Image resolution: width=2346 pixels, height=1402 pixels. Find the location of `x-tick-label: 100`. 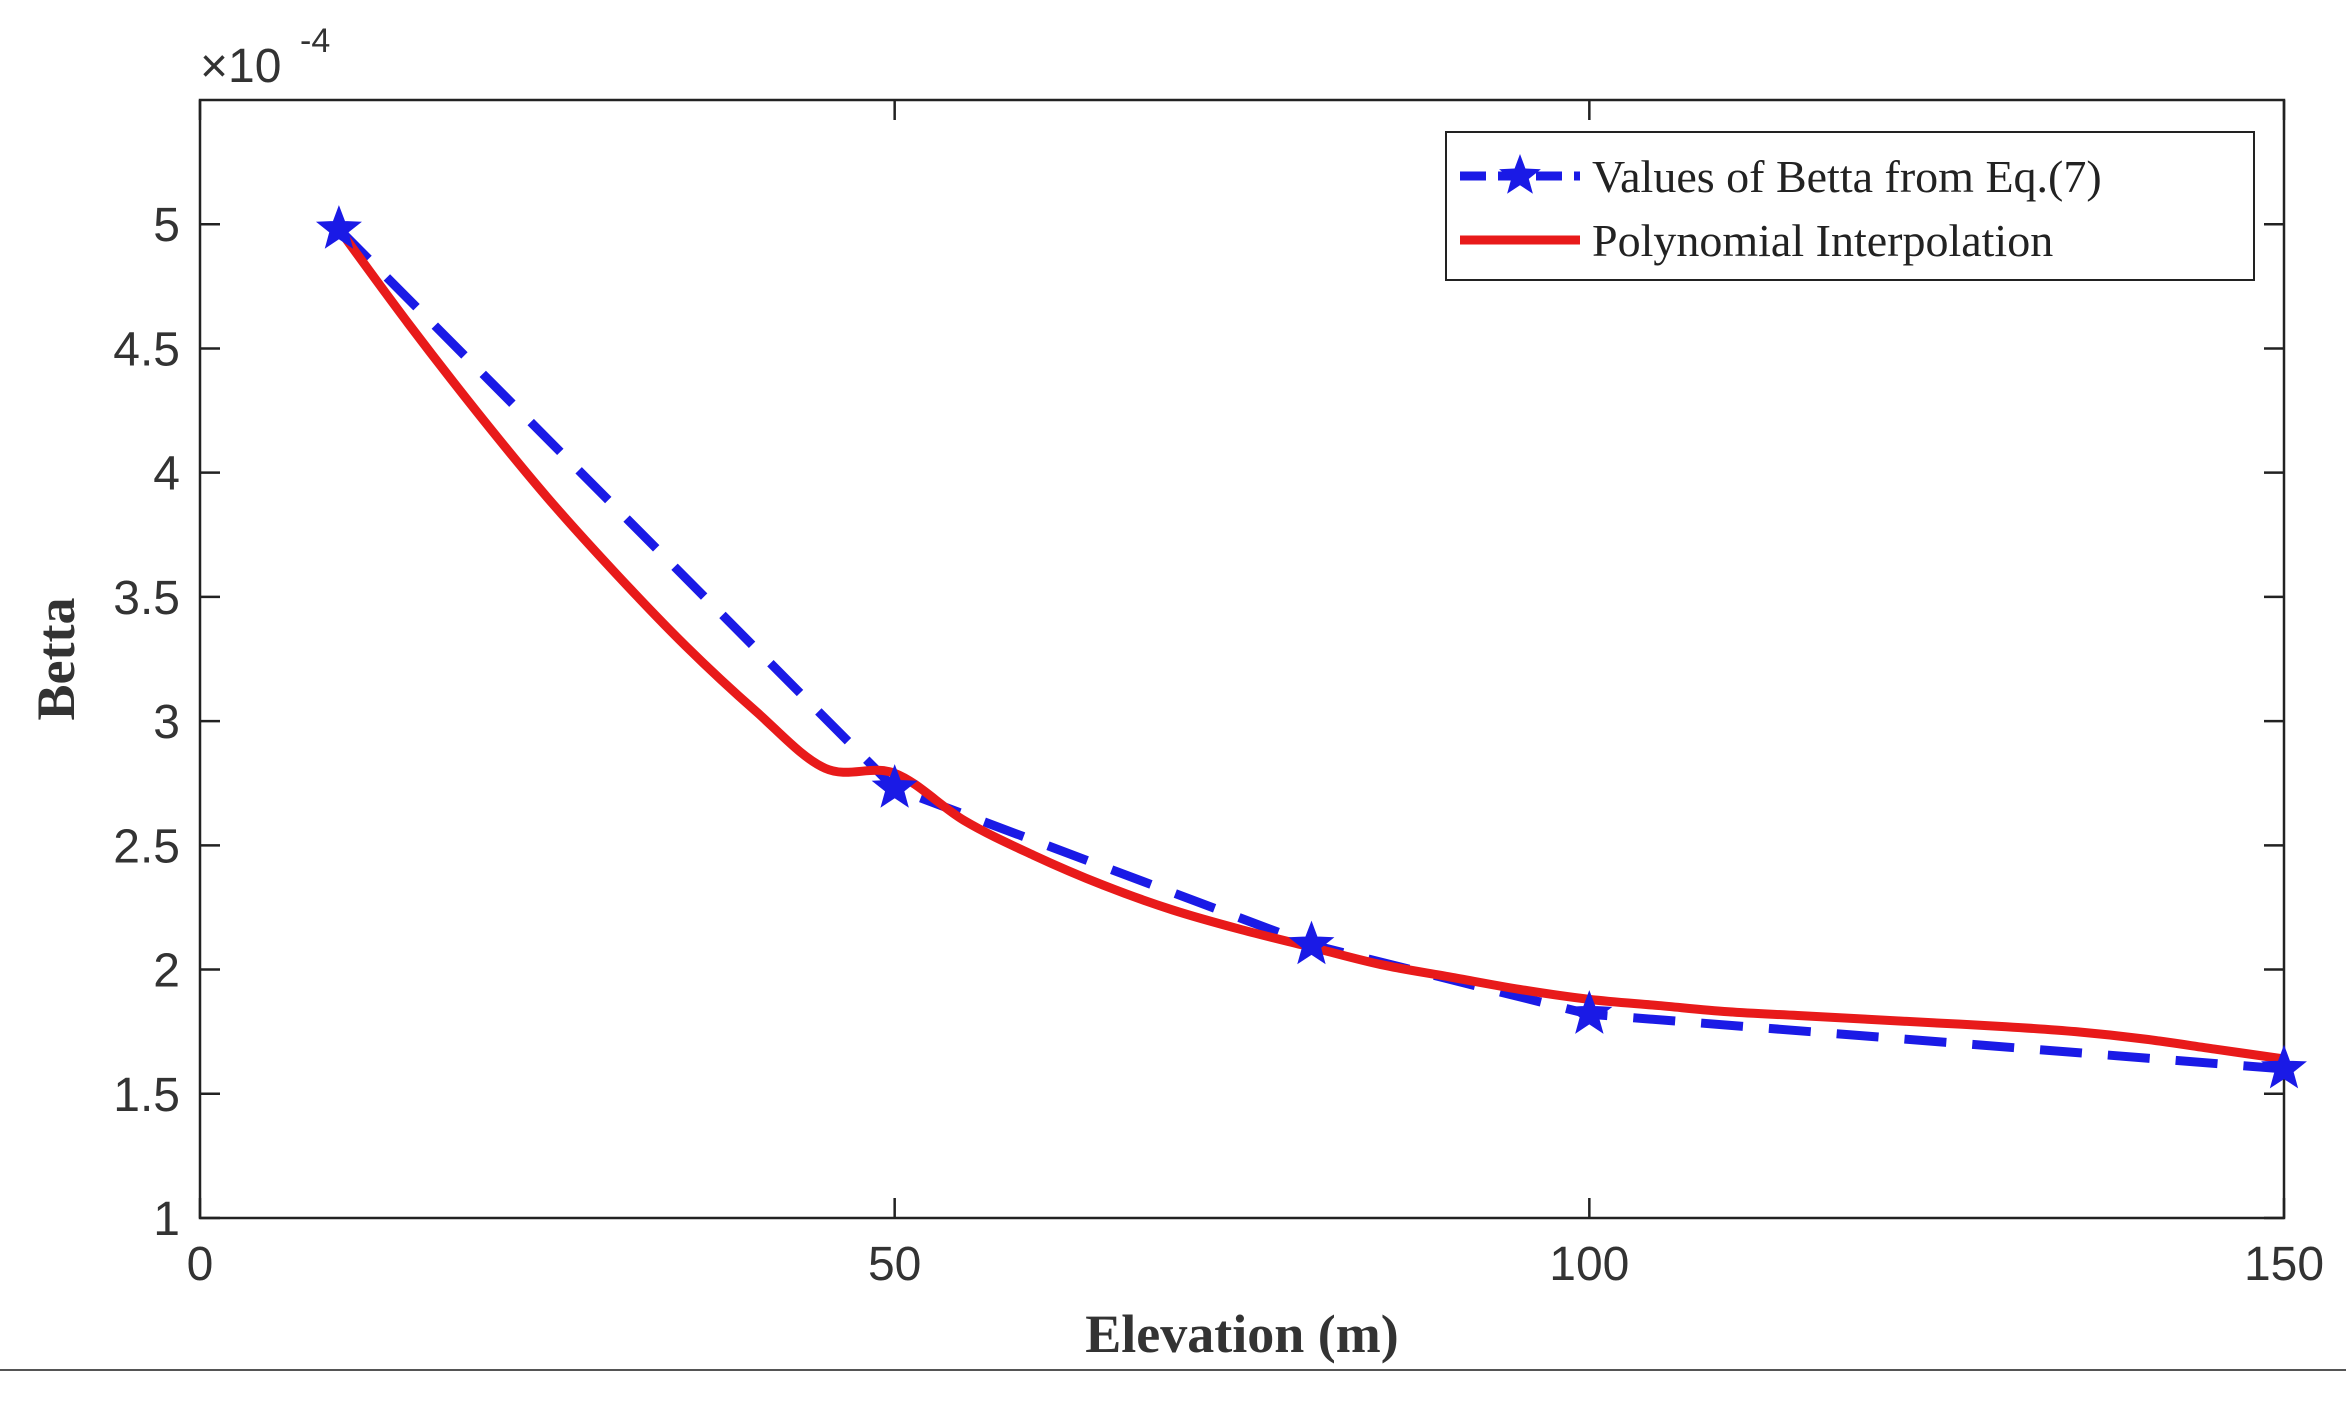

x-tick-label: 100 is located at coordinates (1589, 1264).